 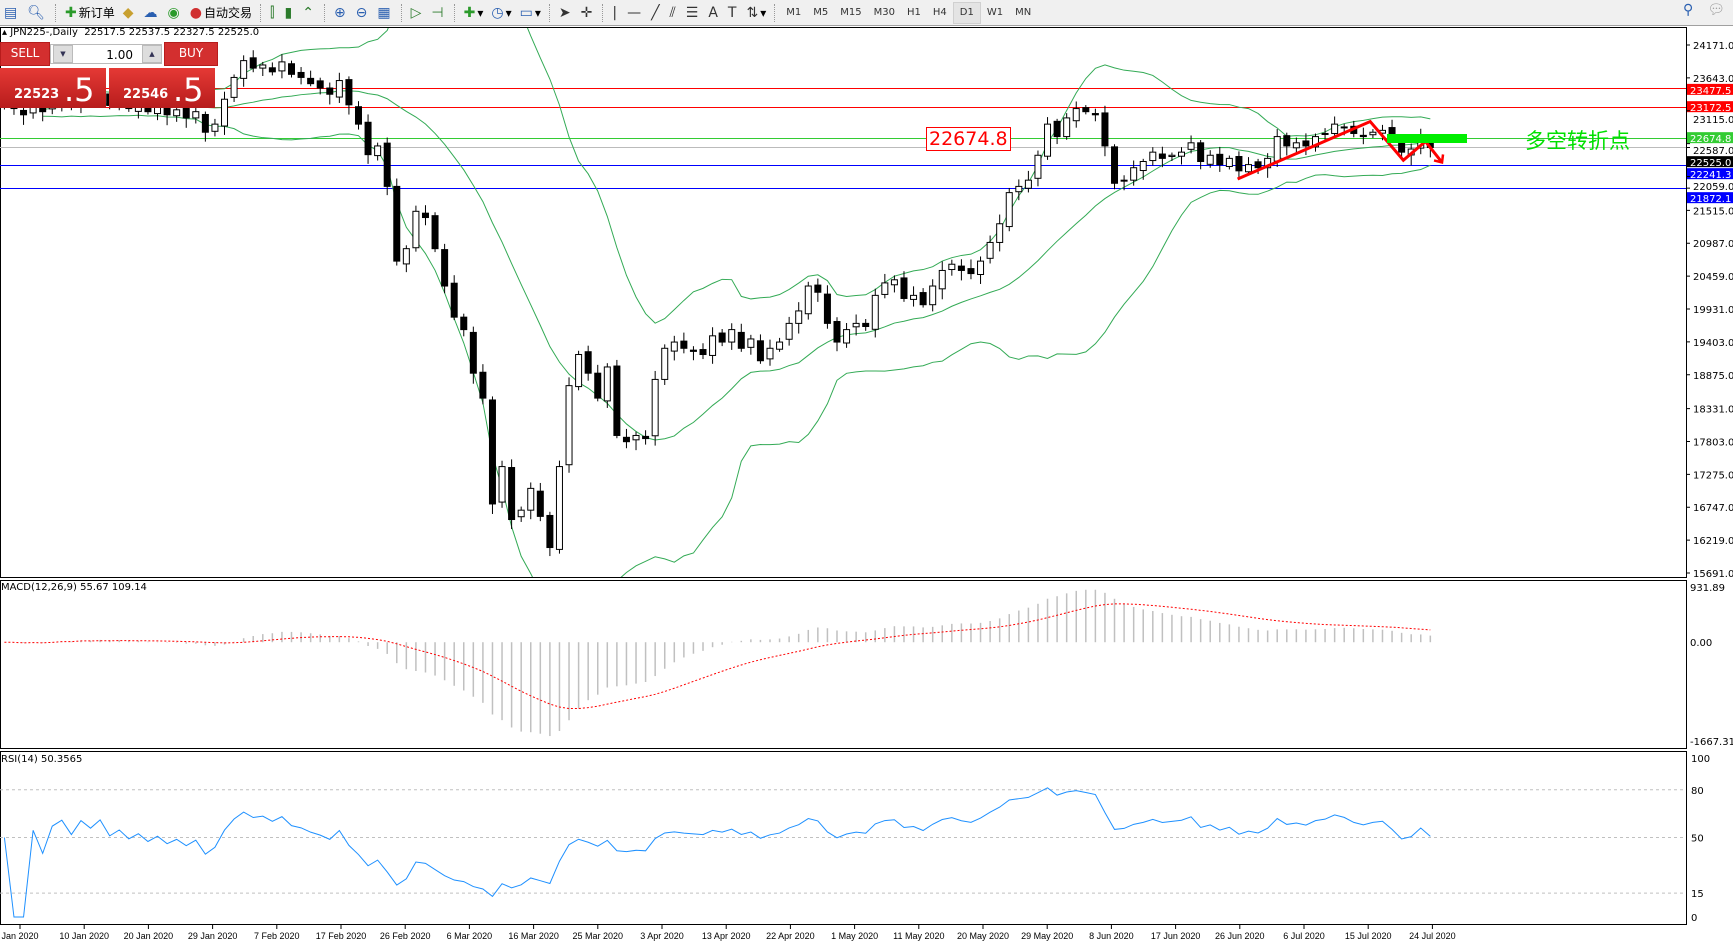 What do you see at coordinates (1710, 199) in the screenshot?
I see `price-tag-label: 21872.1` at bounding box center [1710, 199].